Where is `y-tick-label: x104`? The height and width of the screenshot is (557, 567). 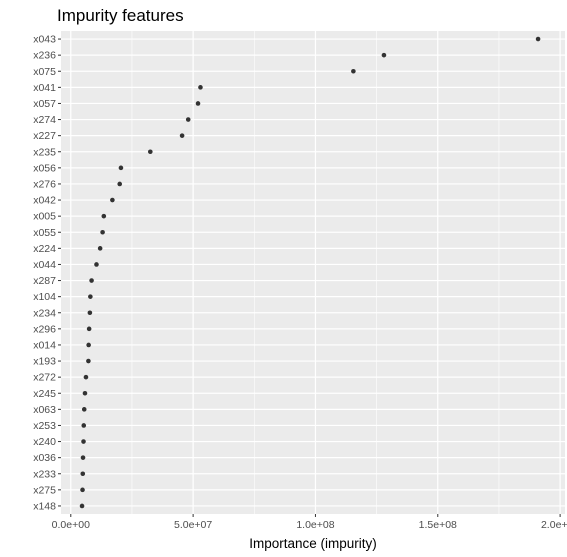
y-tick-label: x104 is located at coordinates (44, 297).